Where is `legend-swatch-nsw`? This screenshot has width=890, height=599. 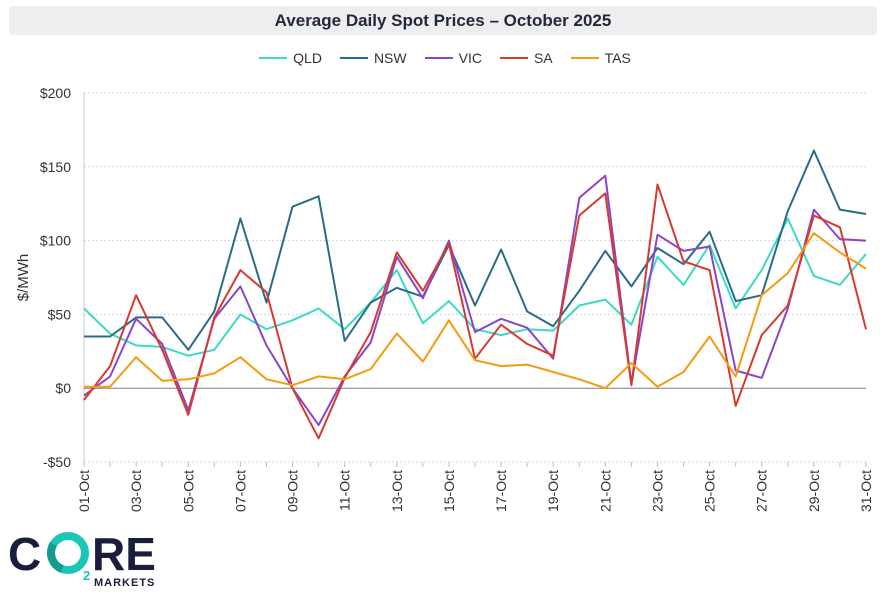 legend-swatch-nsw is located at coordinates (353, 58).